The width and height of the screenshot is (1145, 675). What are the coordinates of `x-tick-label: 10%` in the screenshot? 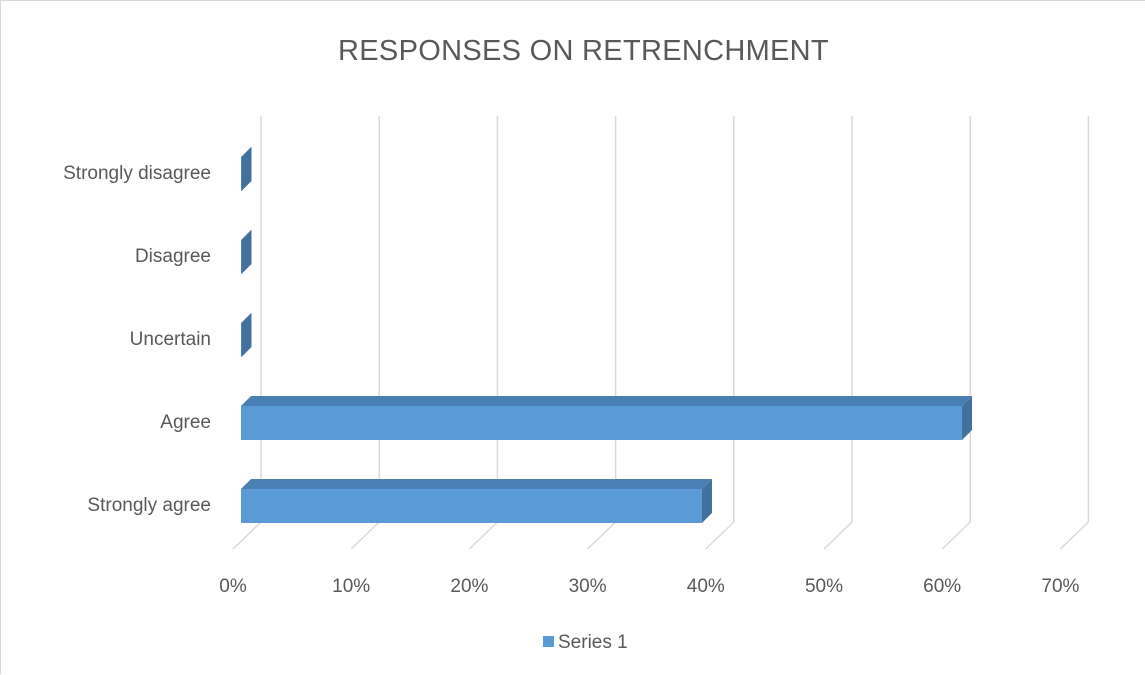 It's located at (351, 586).